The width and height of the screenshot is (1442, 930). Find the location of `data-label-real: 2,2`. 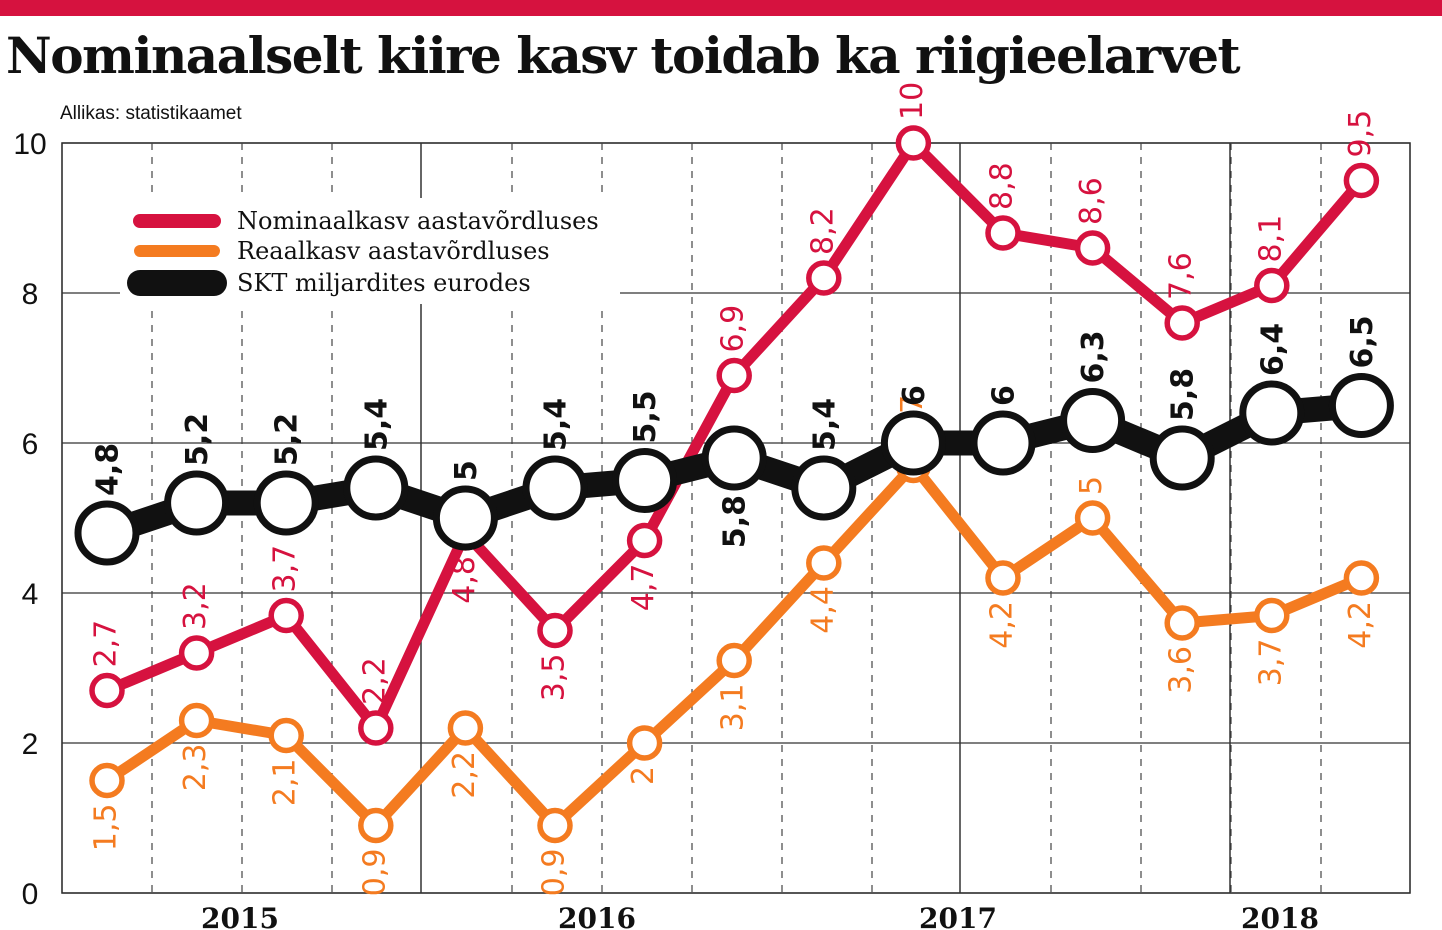

data-label-real: 2,2 is located at coordinates (464, 775).